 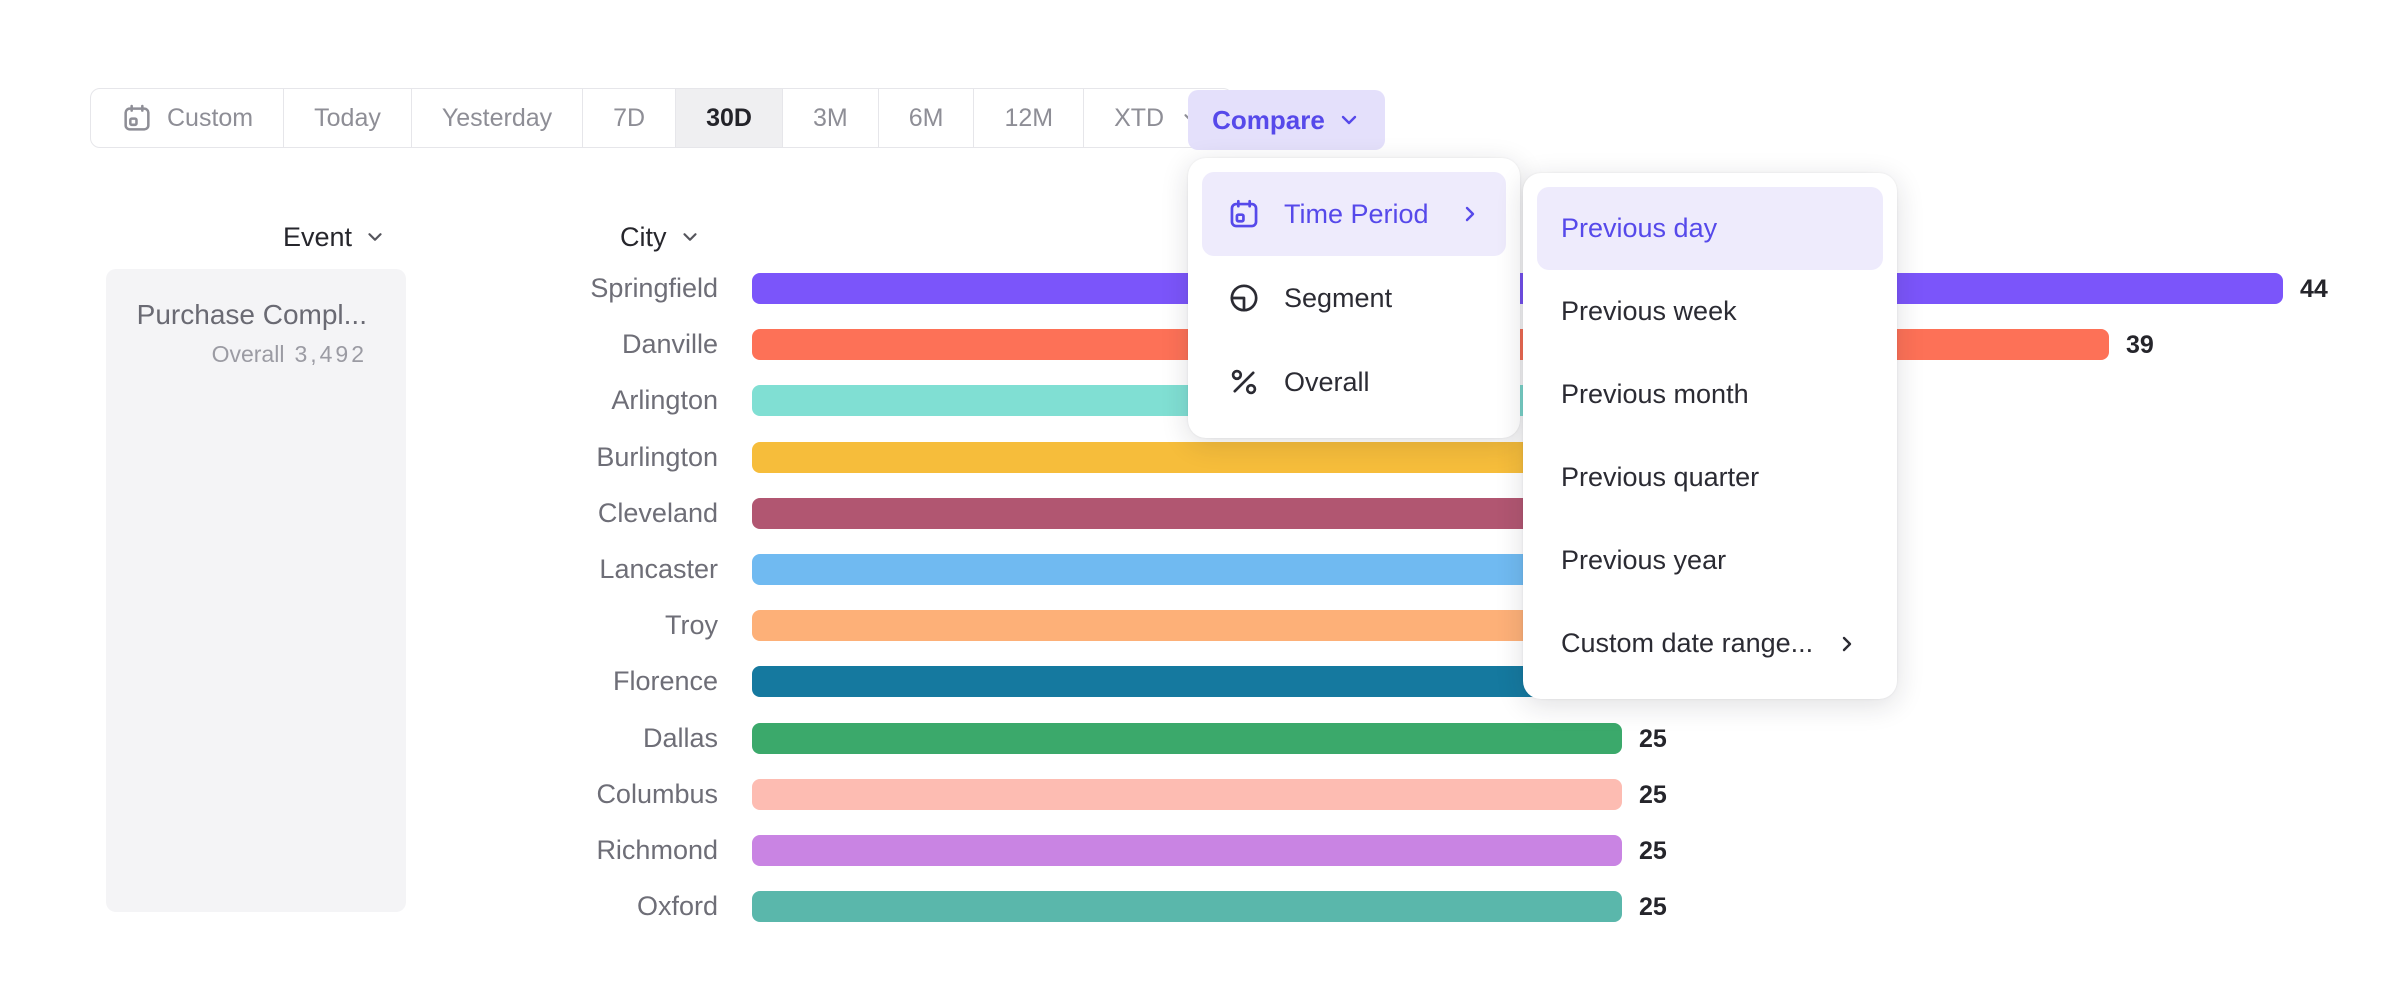 I want to click on bar-richmond, so click(x=1187, y=850).